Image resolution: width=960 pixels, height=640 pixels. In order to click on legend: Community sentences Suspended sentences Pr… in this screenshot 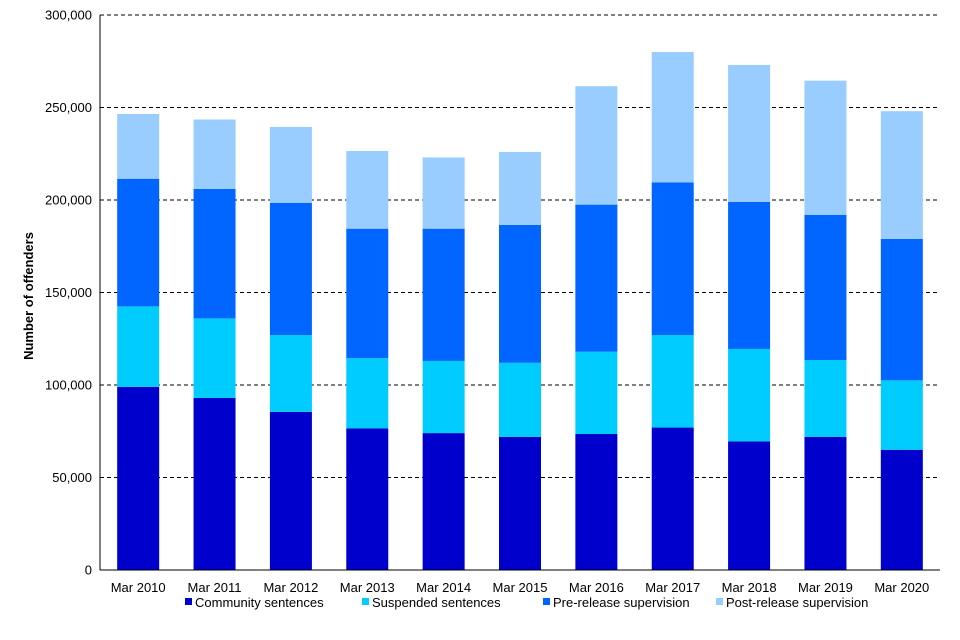, I will do `click(526, 602)`.